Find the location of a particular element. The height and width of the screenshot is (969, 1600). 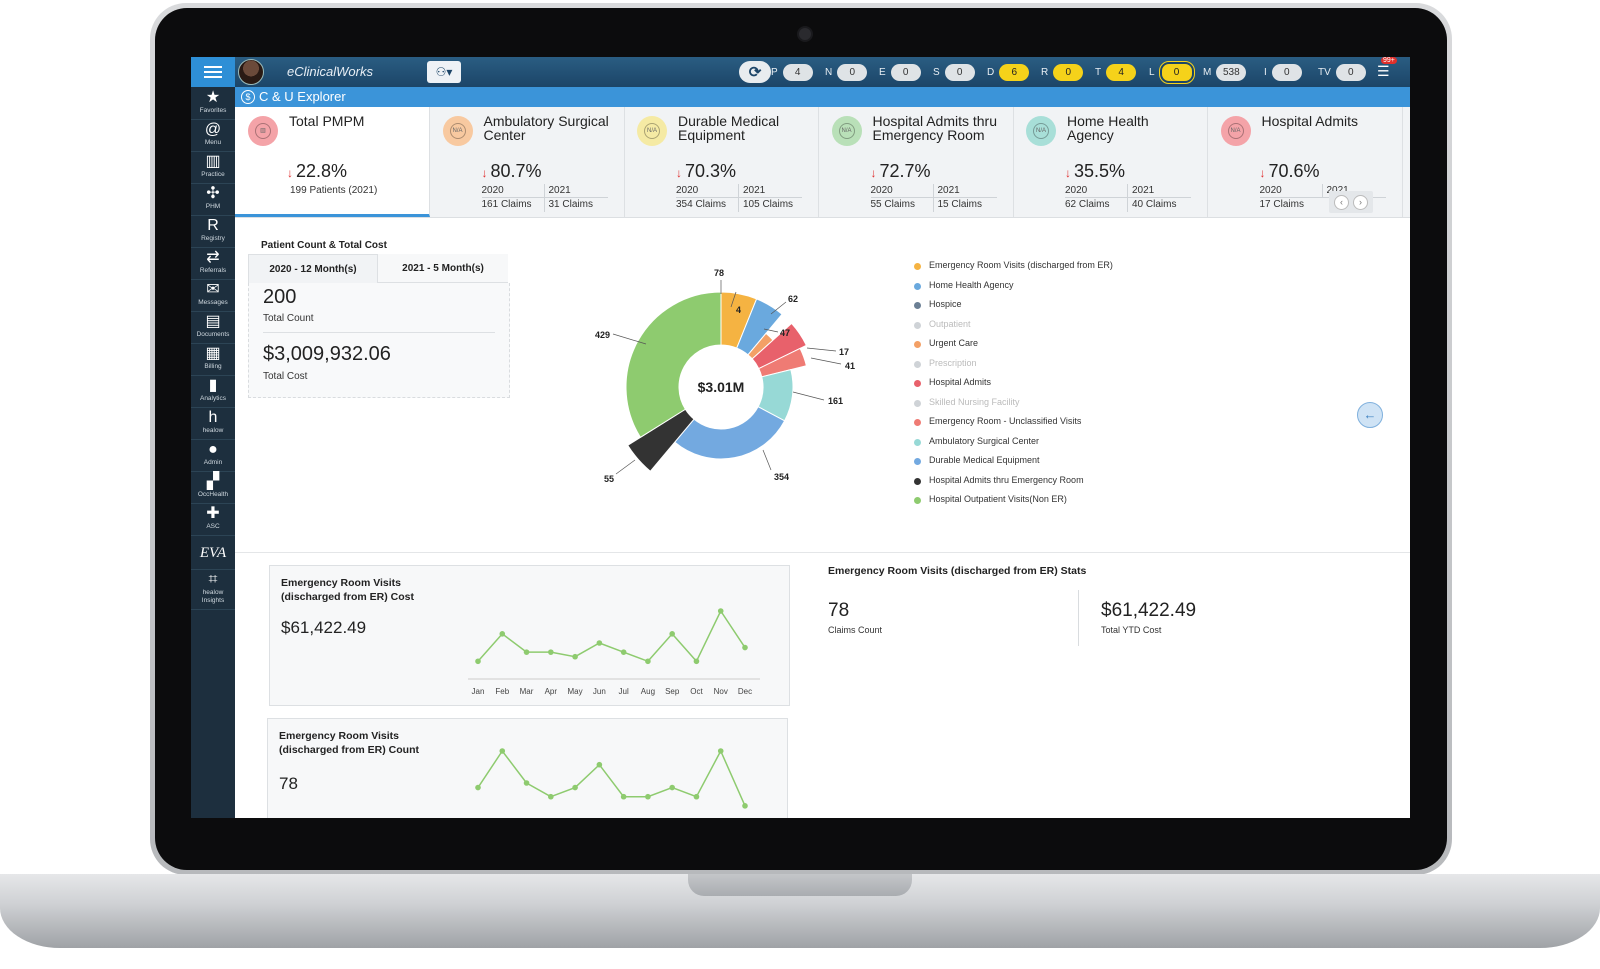

card-name: Total PMPM is located at coordinates (327, 121).